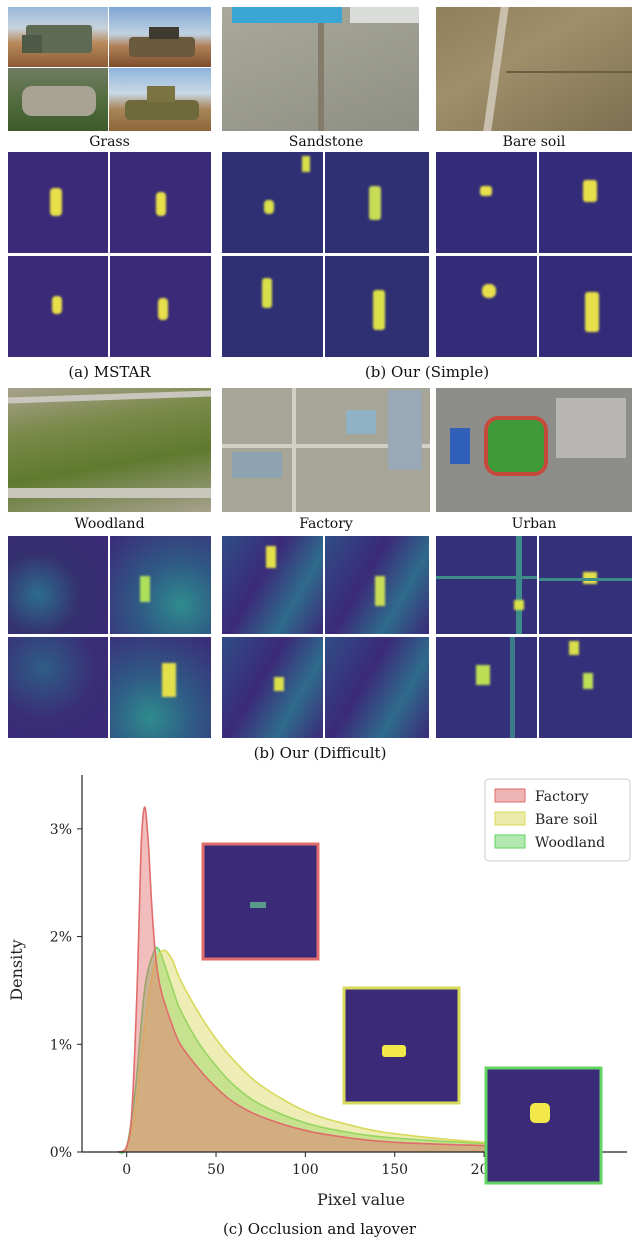 This screenshot has width=639, height=1241. I want to click on tank-turret, so click(164, 33).